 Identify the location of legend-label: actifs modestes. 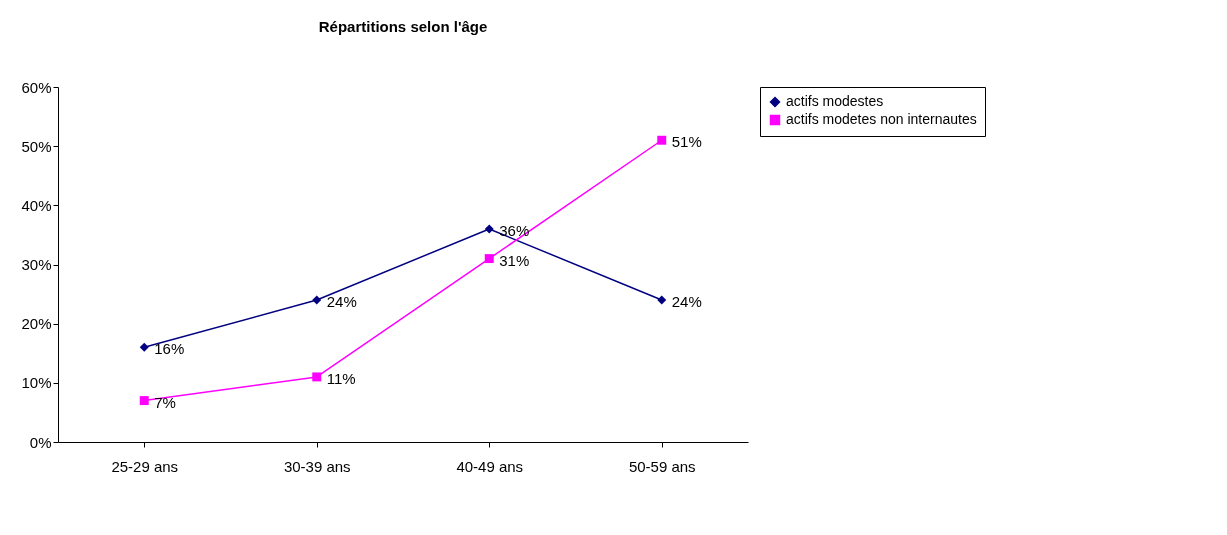
(835, 101).